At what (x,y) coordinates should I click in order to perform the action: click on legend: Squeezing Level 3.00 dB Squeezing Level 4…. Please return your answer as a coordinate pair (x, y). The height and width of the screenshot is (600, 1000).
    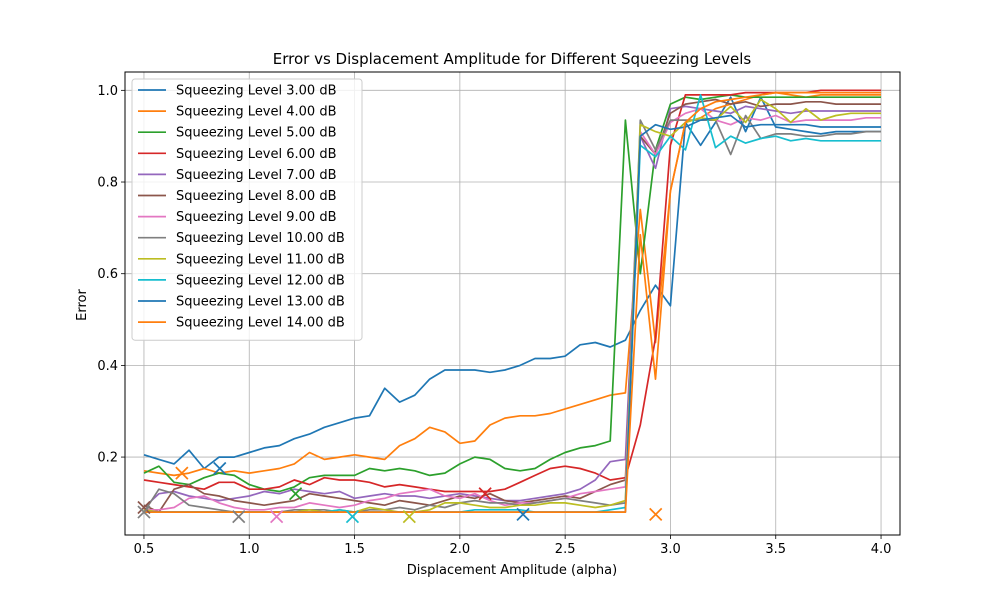
    Looking at the image, I should click on (247, 209).